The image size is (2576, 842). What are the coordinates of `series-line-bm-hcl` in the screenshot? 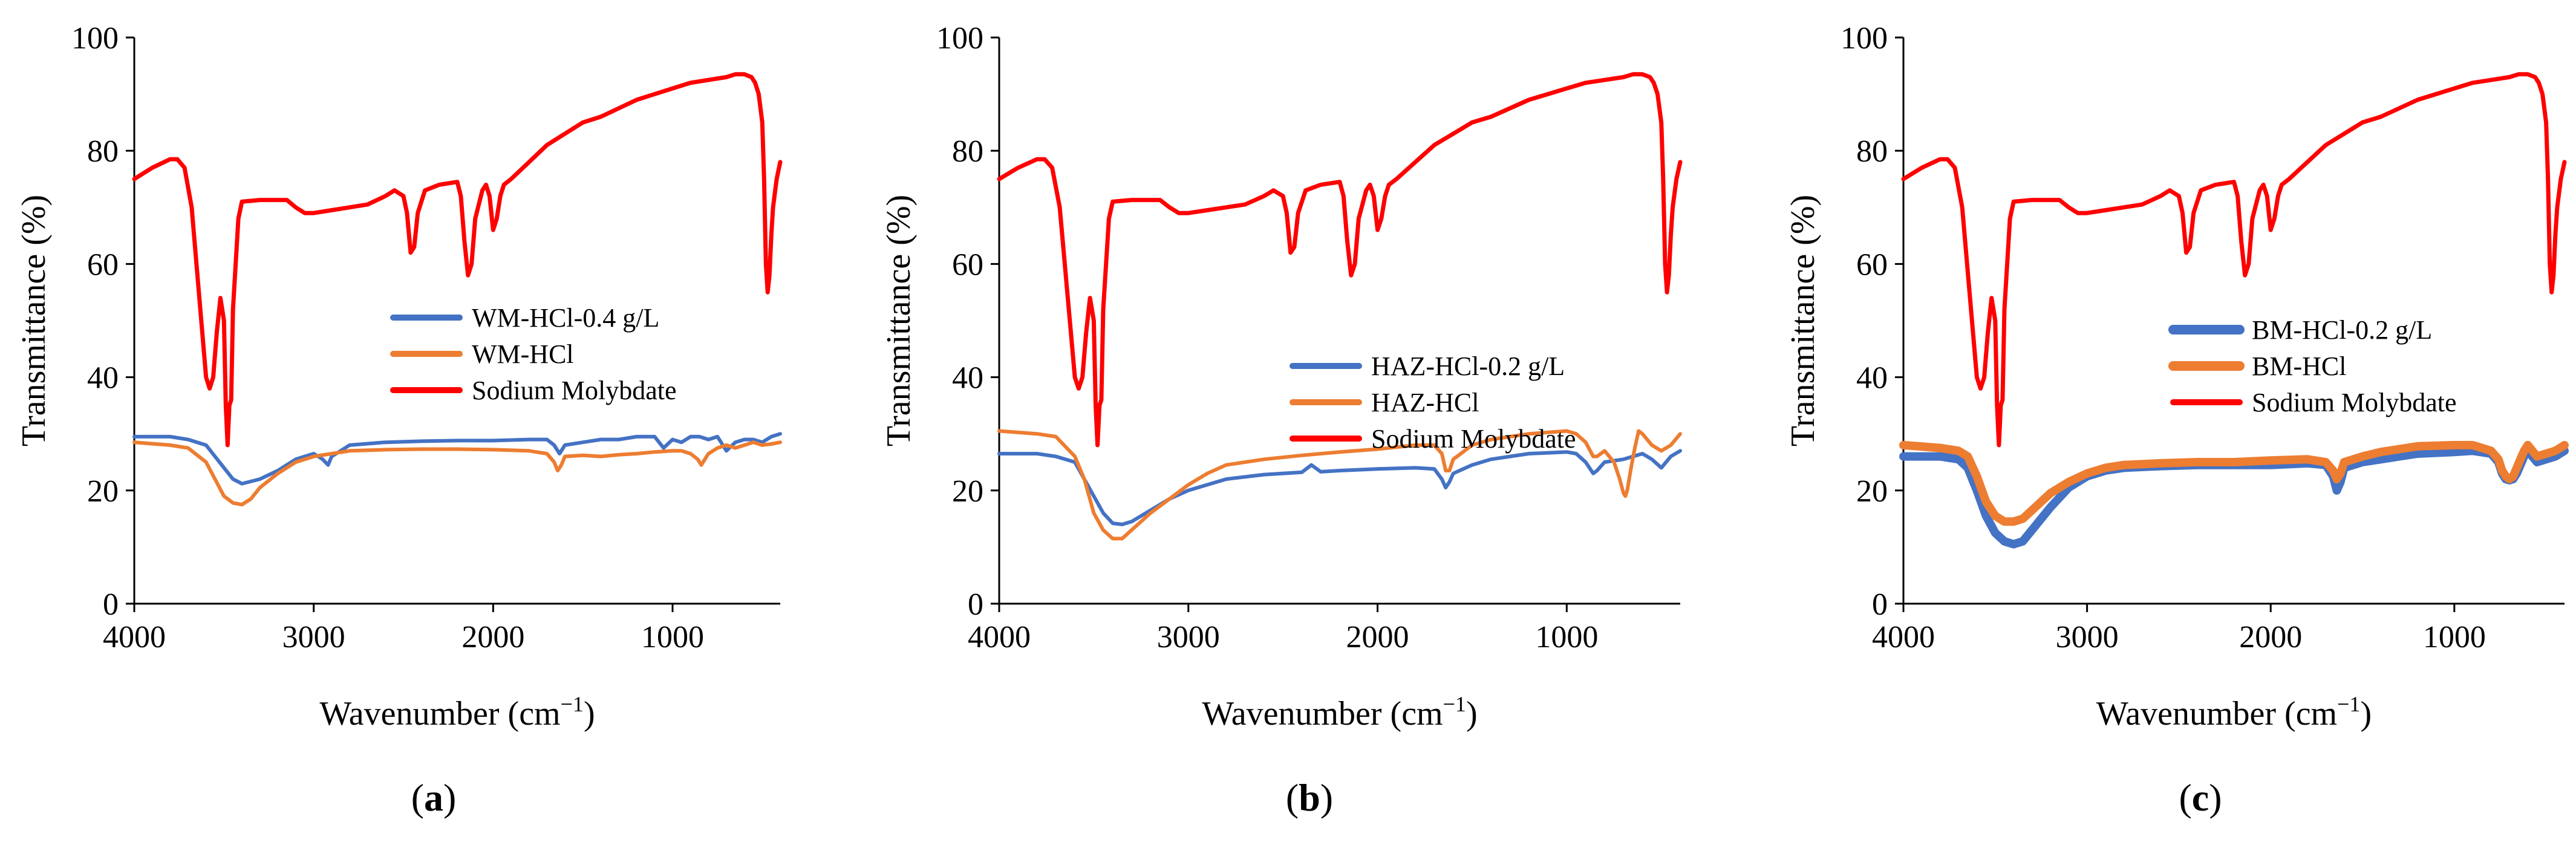 It's located at (2234, 483).